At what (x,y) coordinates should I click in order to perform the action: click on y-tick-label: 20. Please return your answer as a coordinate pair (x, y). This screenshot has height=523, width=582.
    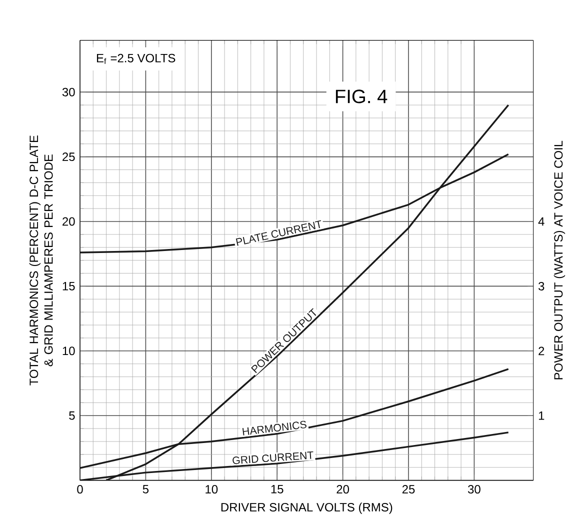
    Looking at the image, I should click on (68, 221).